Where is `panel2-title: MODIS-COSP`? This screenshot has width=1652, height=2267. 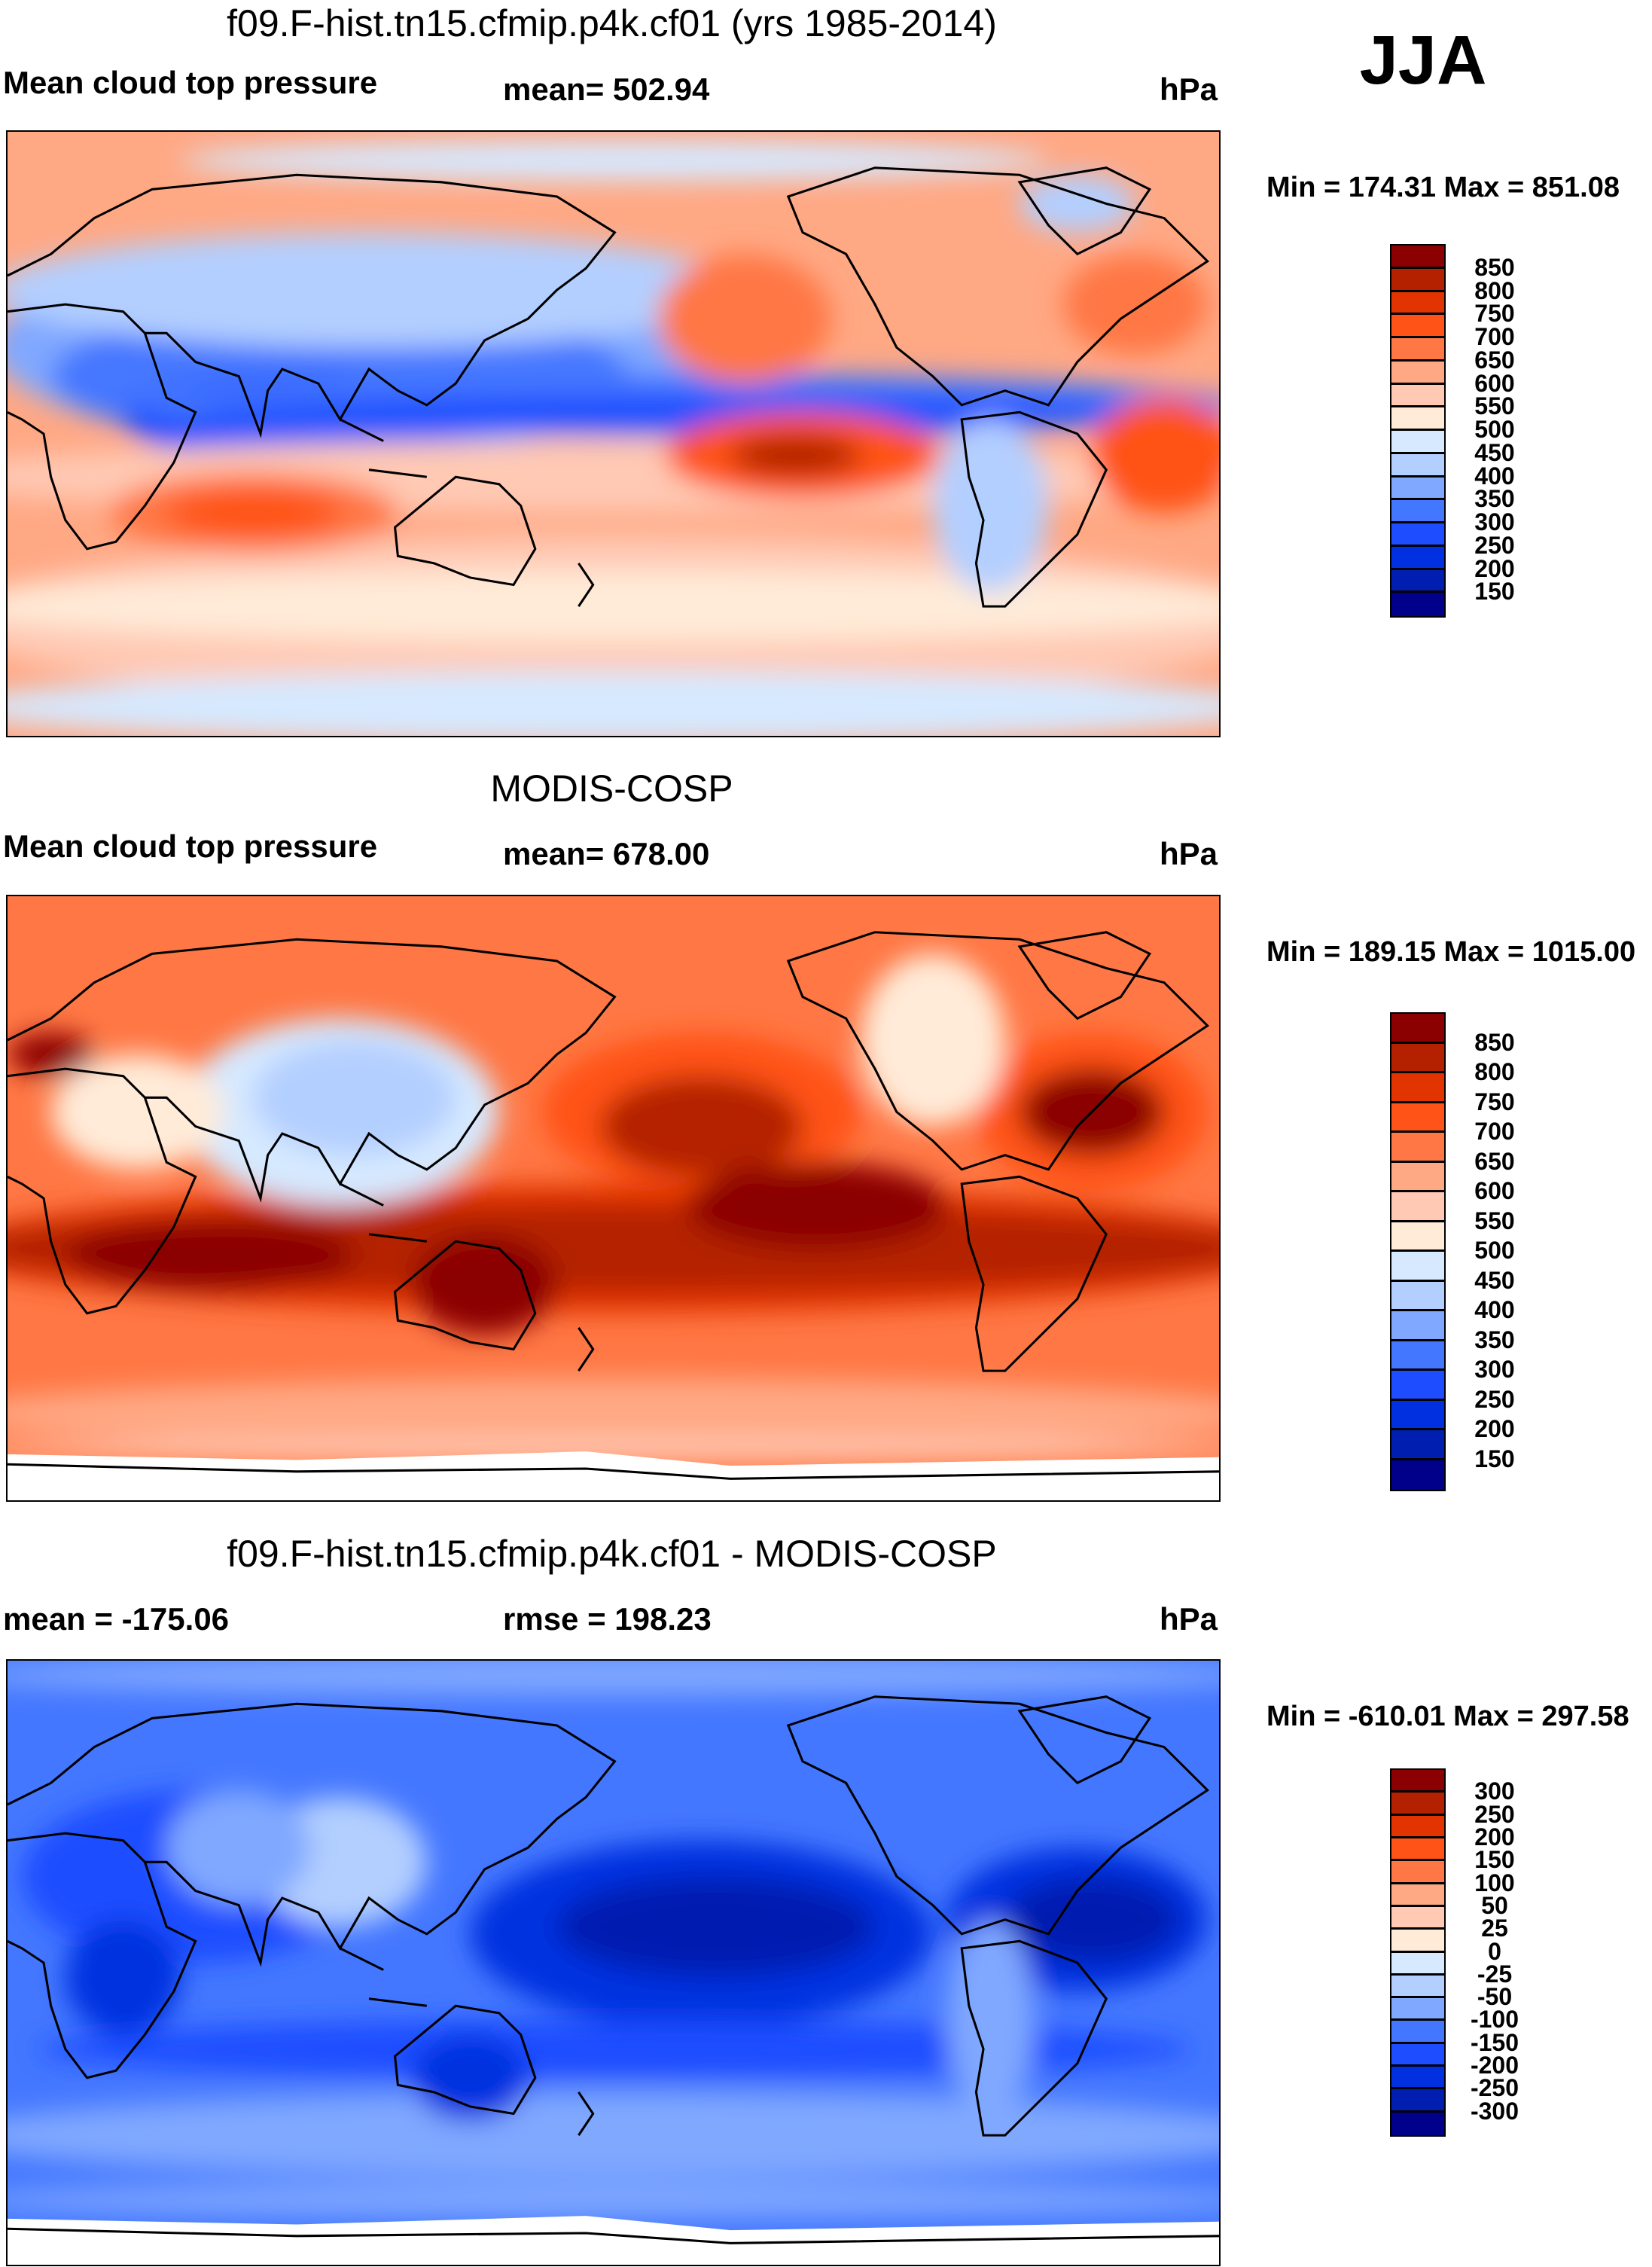
panel2-title: MODIS-COSP is located at coordinates (611, 788).